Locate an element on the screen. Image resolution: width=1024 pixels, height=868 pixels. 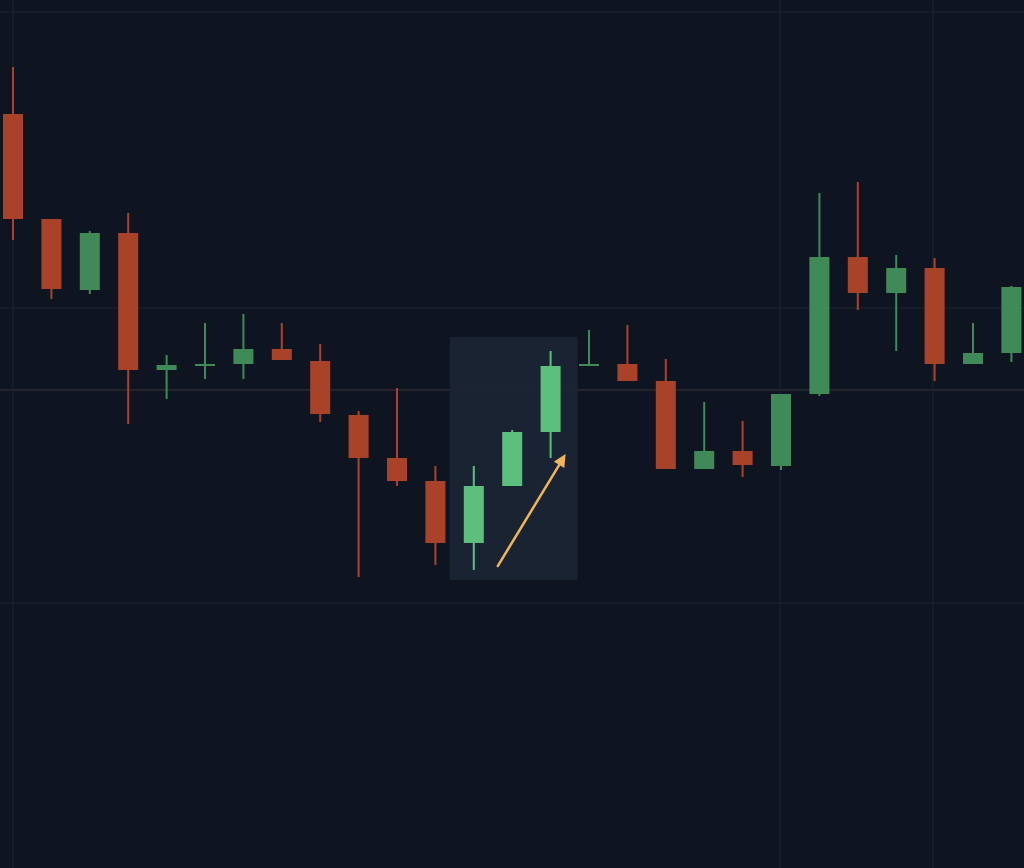
arrow-head-icon is located at coordinates (559, 461).